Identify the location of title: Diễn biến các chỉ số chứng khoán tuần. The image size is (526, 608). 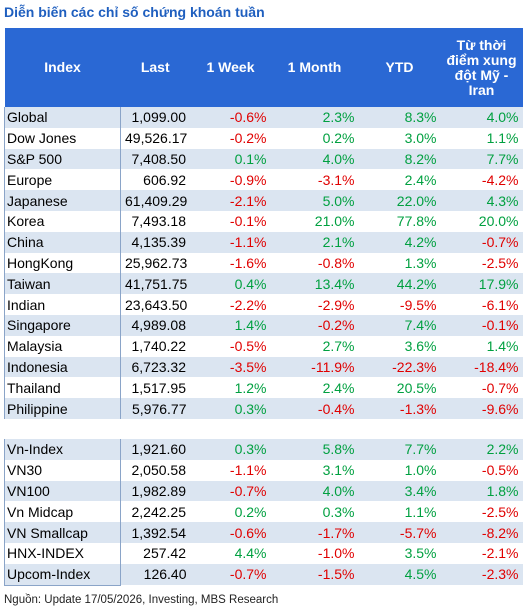
(134, 12).